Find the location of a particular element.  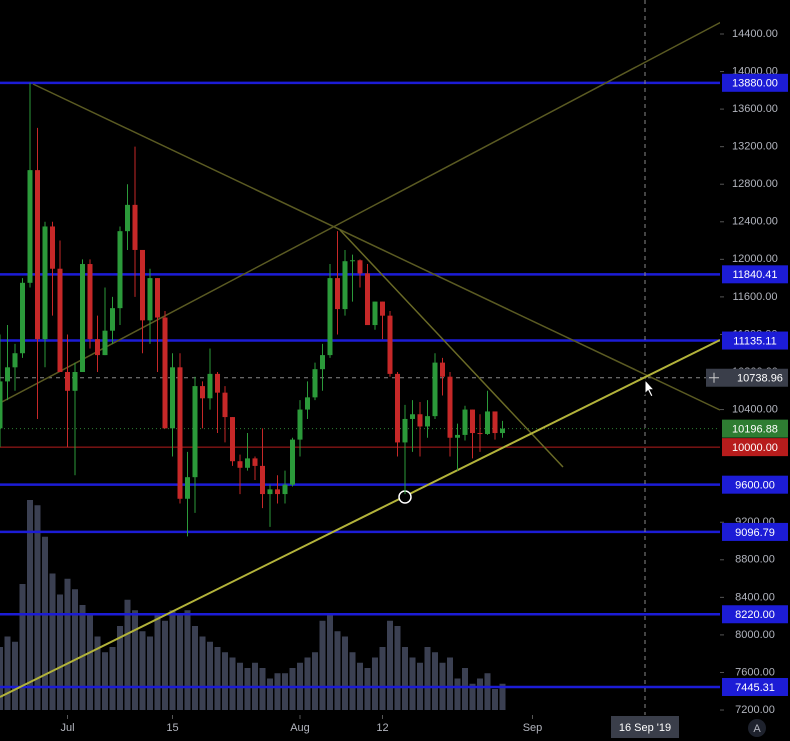

auto-scale-label: A is located at coordinates (757, 729).